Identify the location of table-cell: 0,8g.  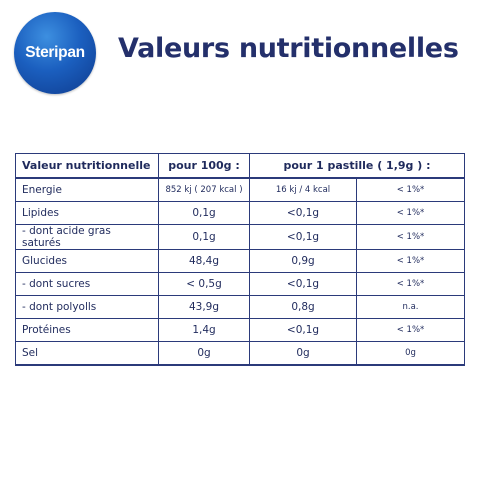
(303, 307).